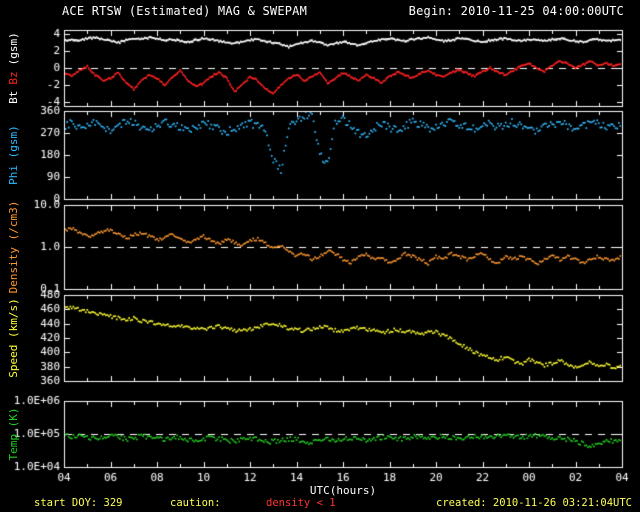  Describe the element at coordinates (343, 490) in the screenshot. I see `x-axis-label: UTC(hours)` at that location.